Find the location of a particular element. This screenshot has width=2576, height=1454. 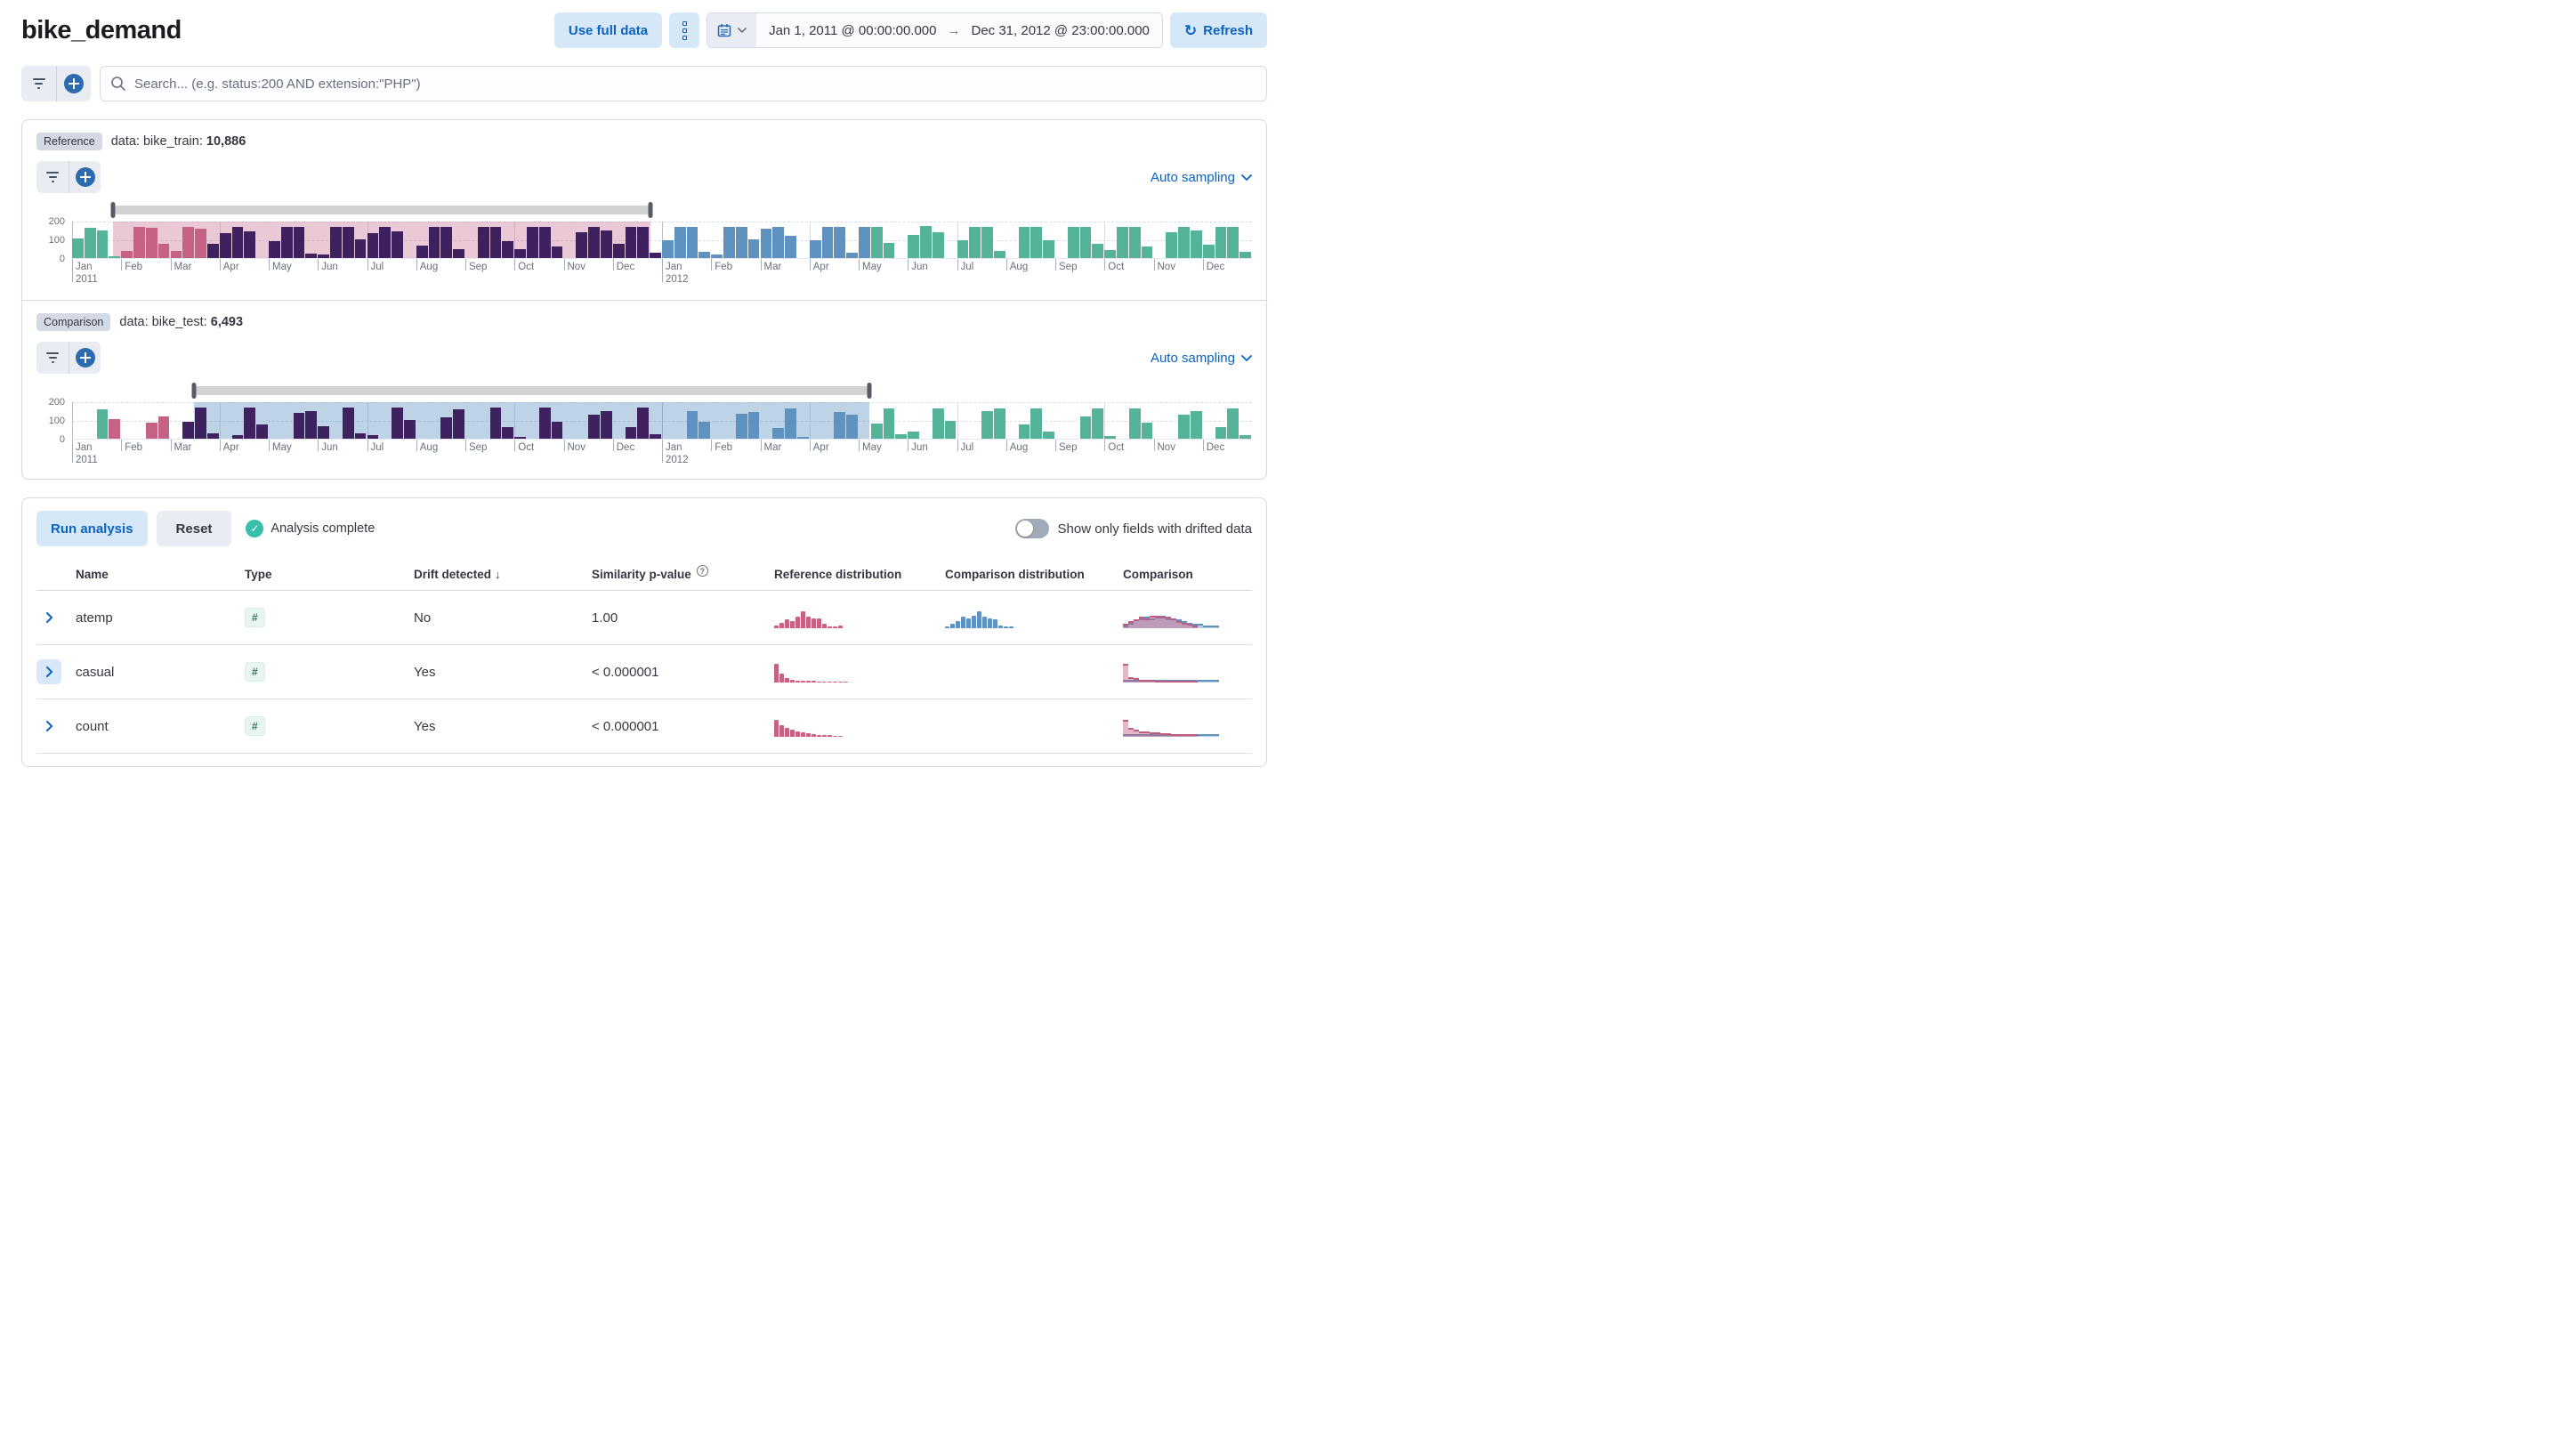

reset-button: Reset is located at coordinates (194, 528).